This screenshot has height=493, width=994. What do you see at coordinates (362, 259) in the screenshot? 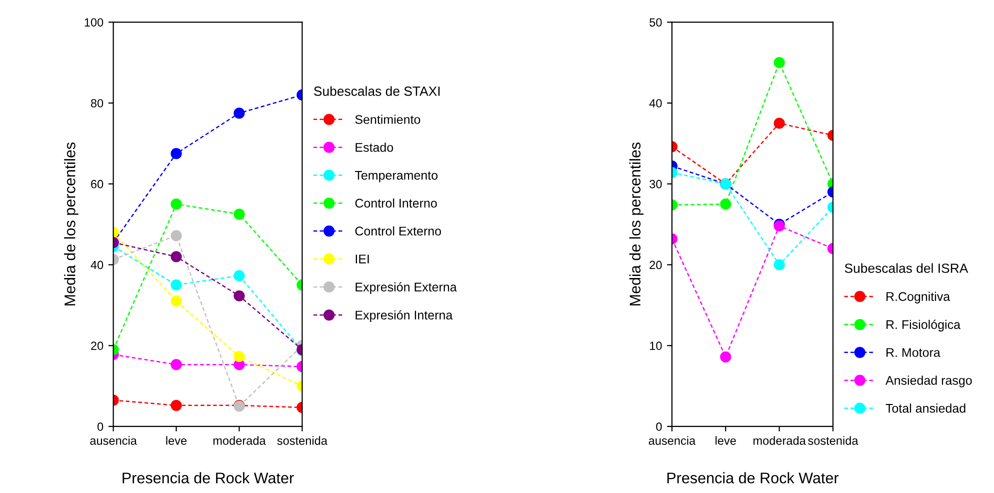
I see `legend-label: IEI` at bounding box center [362, 259].